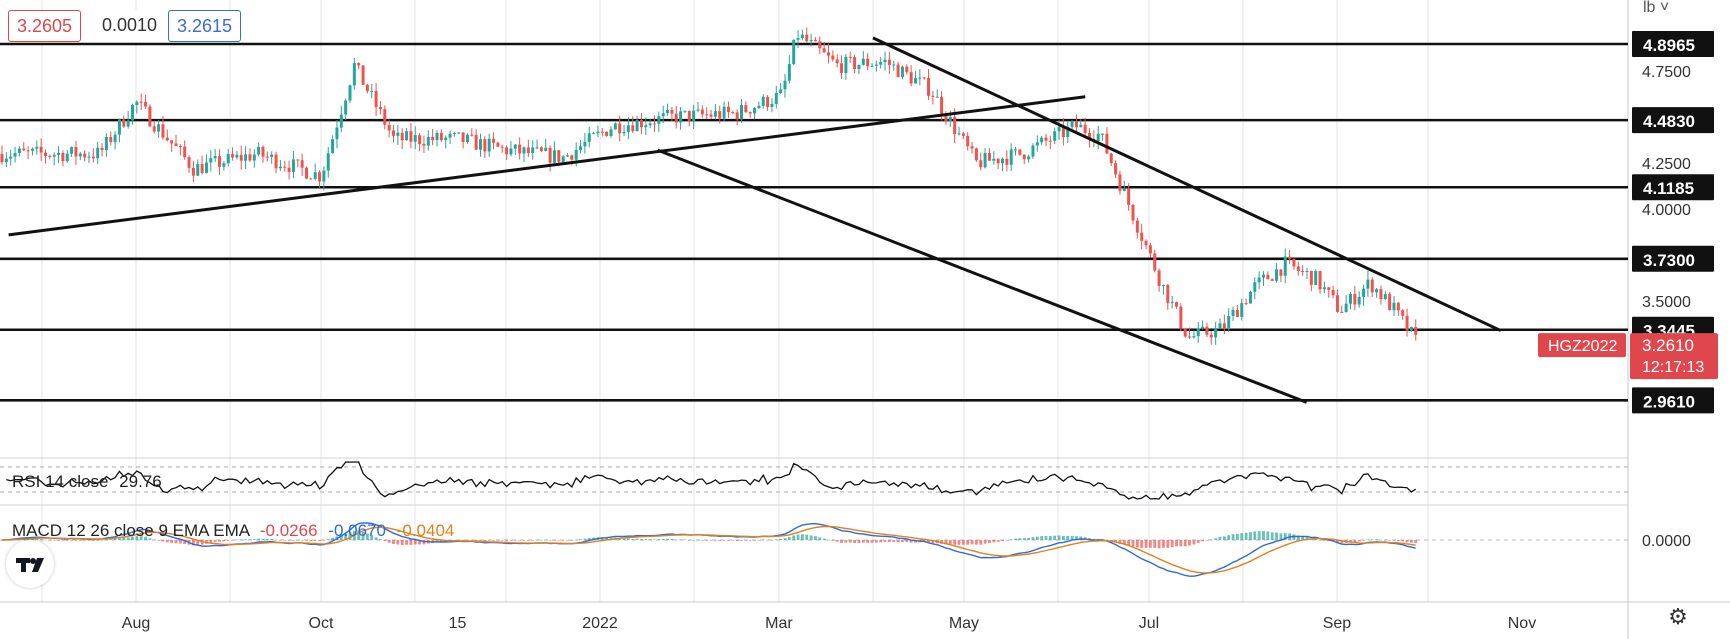 The width and height of the screenshot is (1730, 639). What do you see at coordinates (288, 530) in the screenshot?
I see `macd-hist-value: -0.0266` at bounding box center [288, 530].